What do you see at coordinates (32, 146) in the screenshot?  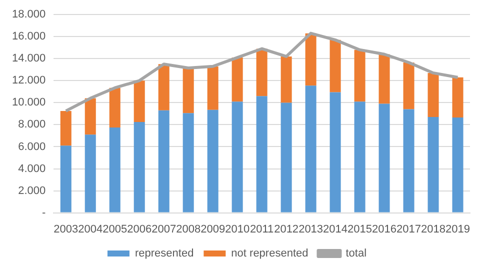 I see `y-tick-label: 6.000` at bounding box center [32, 146].